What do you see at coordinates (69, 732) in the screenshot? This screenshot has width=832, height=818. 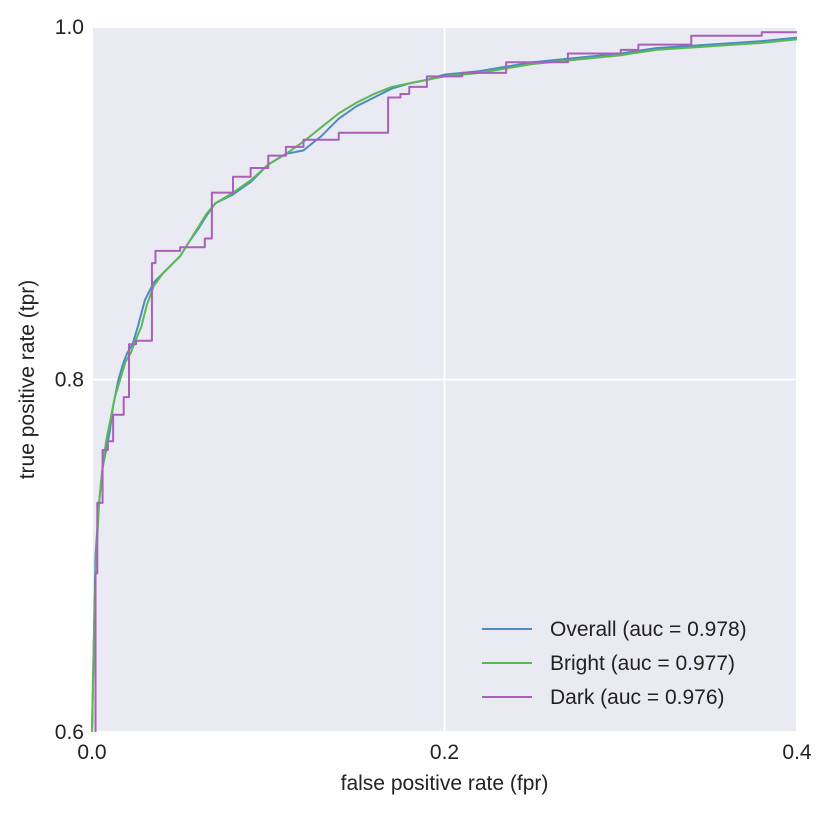 I see `y-tick-label: 0.6` at bounding box center [69, 732].